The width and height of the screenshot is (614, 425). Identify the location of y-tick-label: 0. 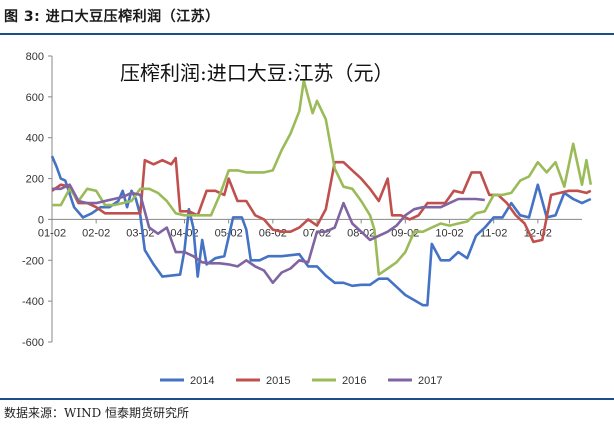
(41, 220).